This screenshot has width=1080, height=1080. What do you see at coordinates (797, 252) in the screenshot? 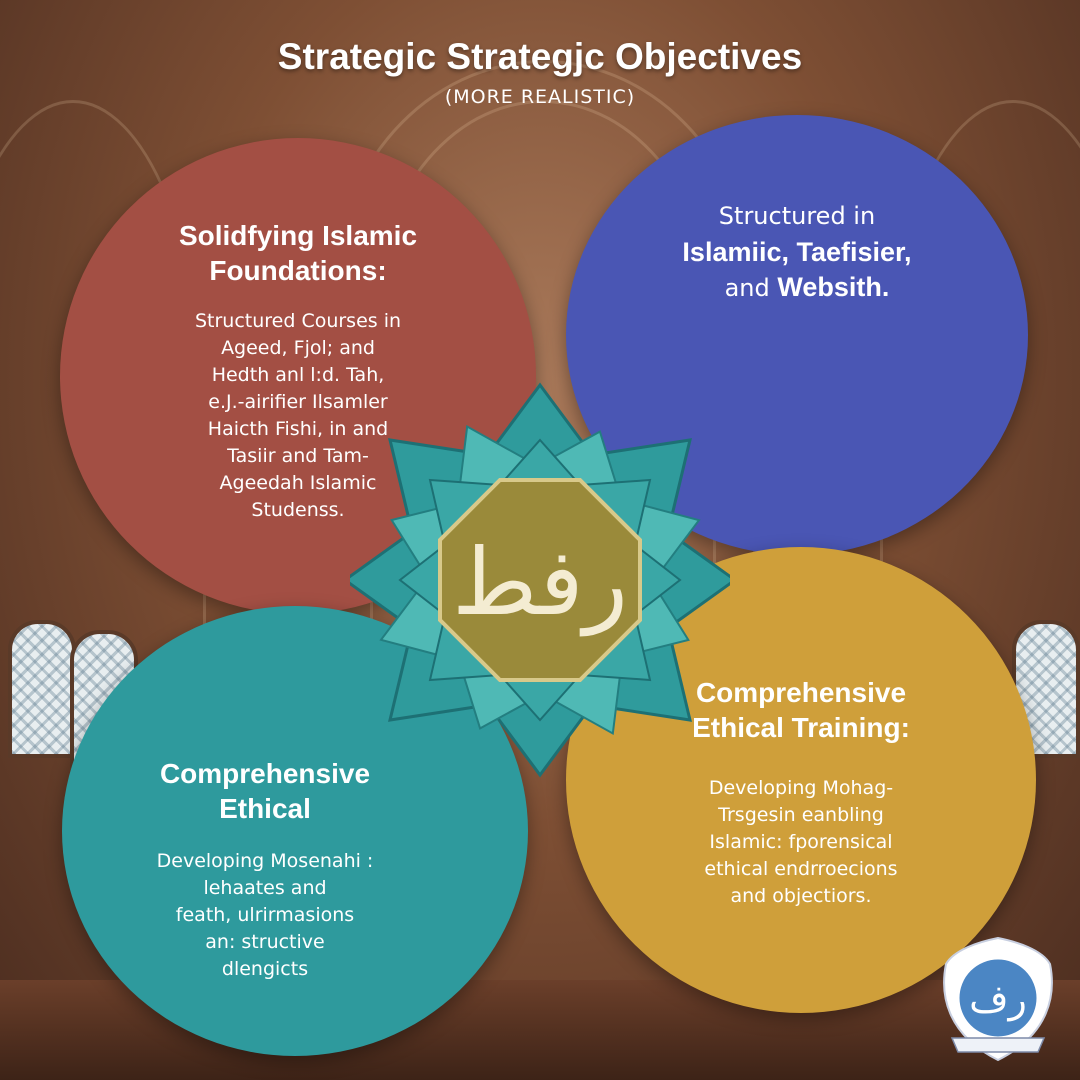
I see `objective-heading: Islamiic, Taefisier,` at bounding box center [797, 252].